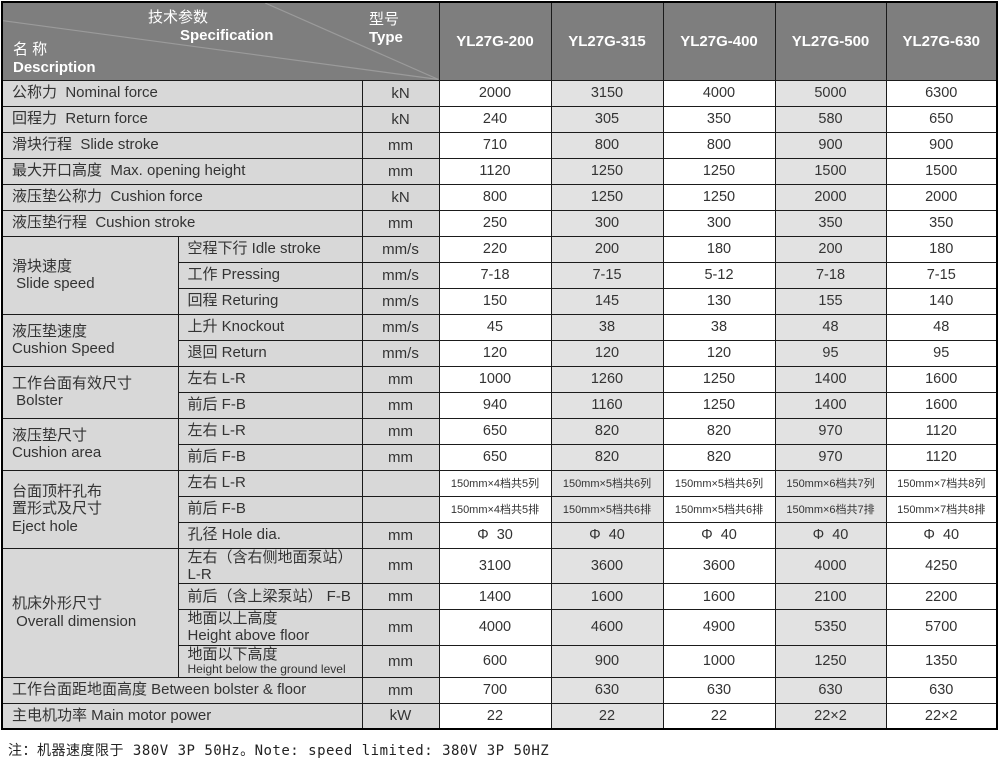 Image resolution: width=999 pixels, height=759 pixels. I want to click on value-cell: 1350, so click(941, 661).